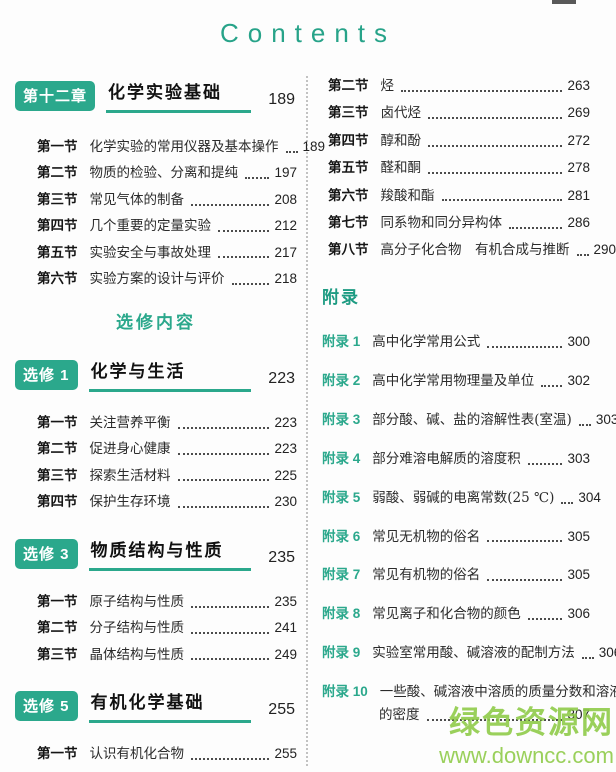 The height and width of the screenshot is (772, 616). What do you see at coordinates (137, 754) in the screenshot?
I see `section-title: 认识有机化合物` at bounding box center [137, 754].